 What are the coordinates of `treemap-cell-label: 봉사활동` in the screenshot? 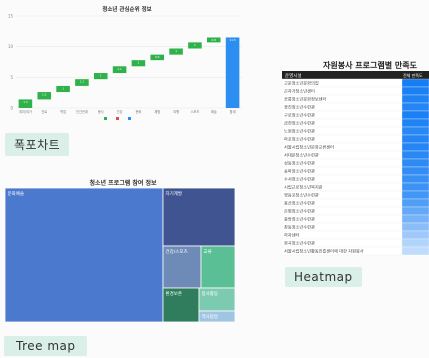 It's located at (210, 293).